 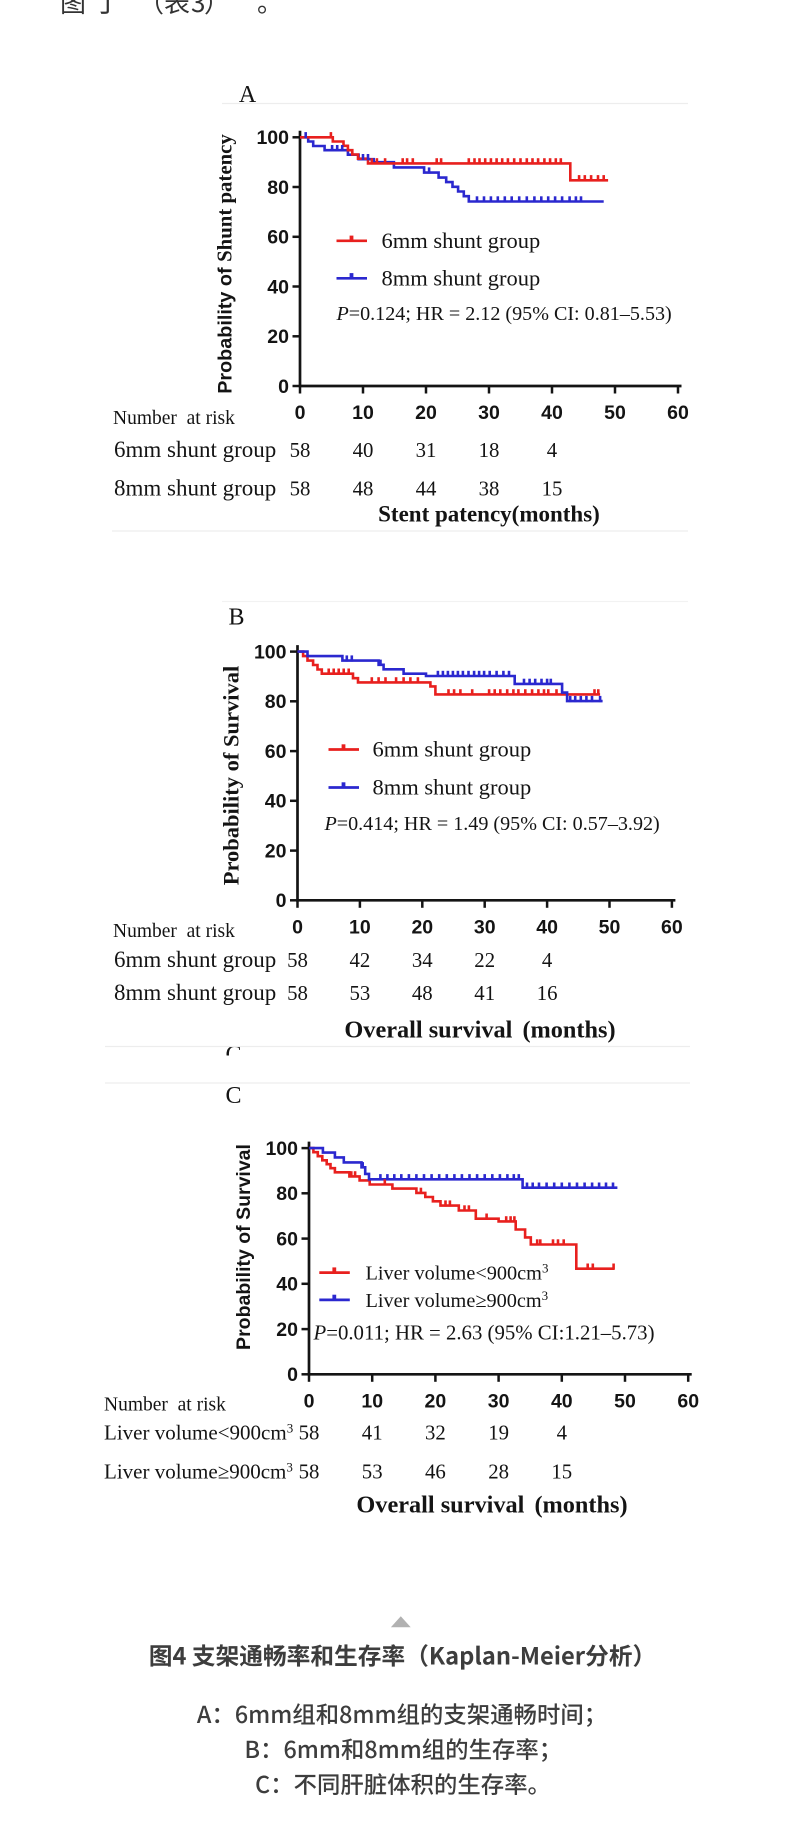 What do you see at coordinates (498, 1472) in the screenshot?
I see `svg-text: 28` at bounding box center [498, 1472].